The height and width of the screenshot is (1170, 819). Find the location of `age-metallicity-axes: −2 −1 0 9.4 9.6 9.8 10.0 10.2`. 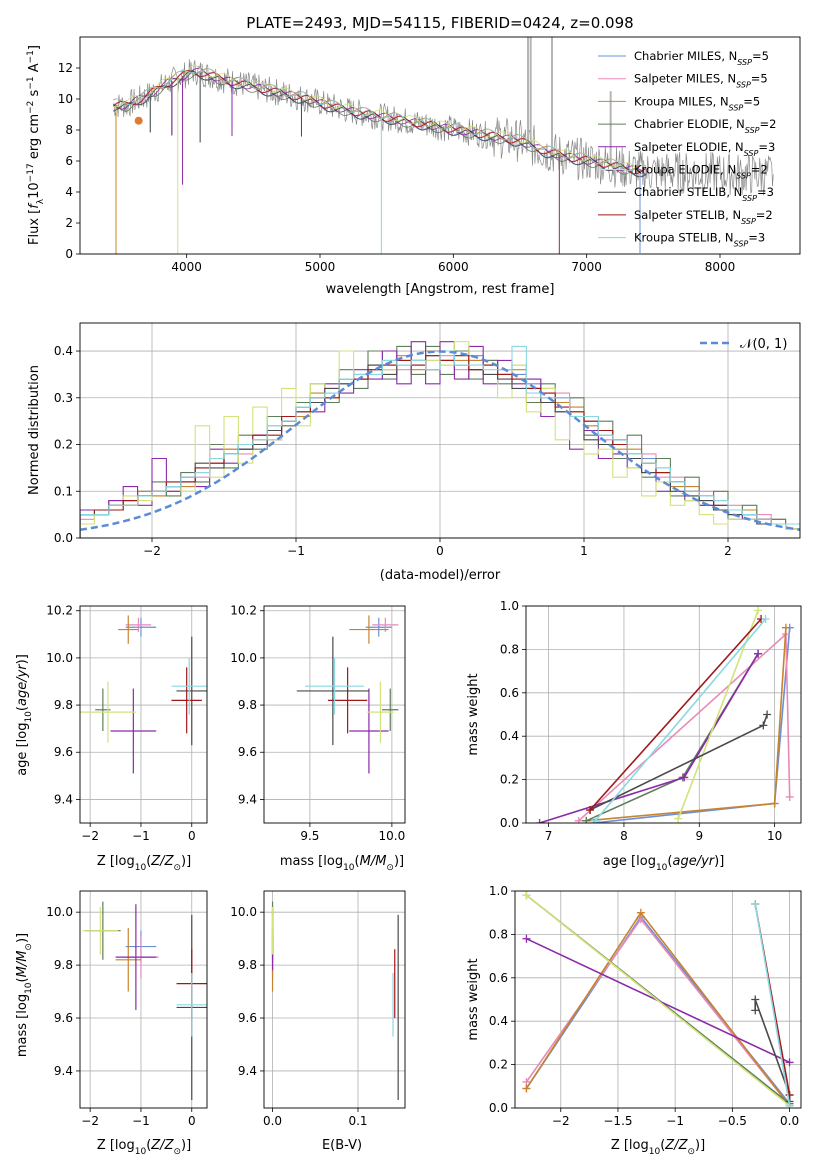

age-metallicity-axes: −2 −1 0 9.4 9.6 9.8 10.0 10.2 is located at coordinates (127, 723).